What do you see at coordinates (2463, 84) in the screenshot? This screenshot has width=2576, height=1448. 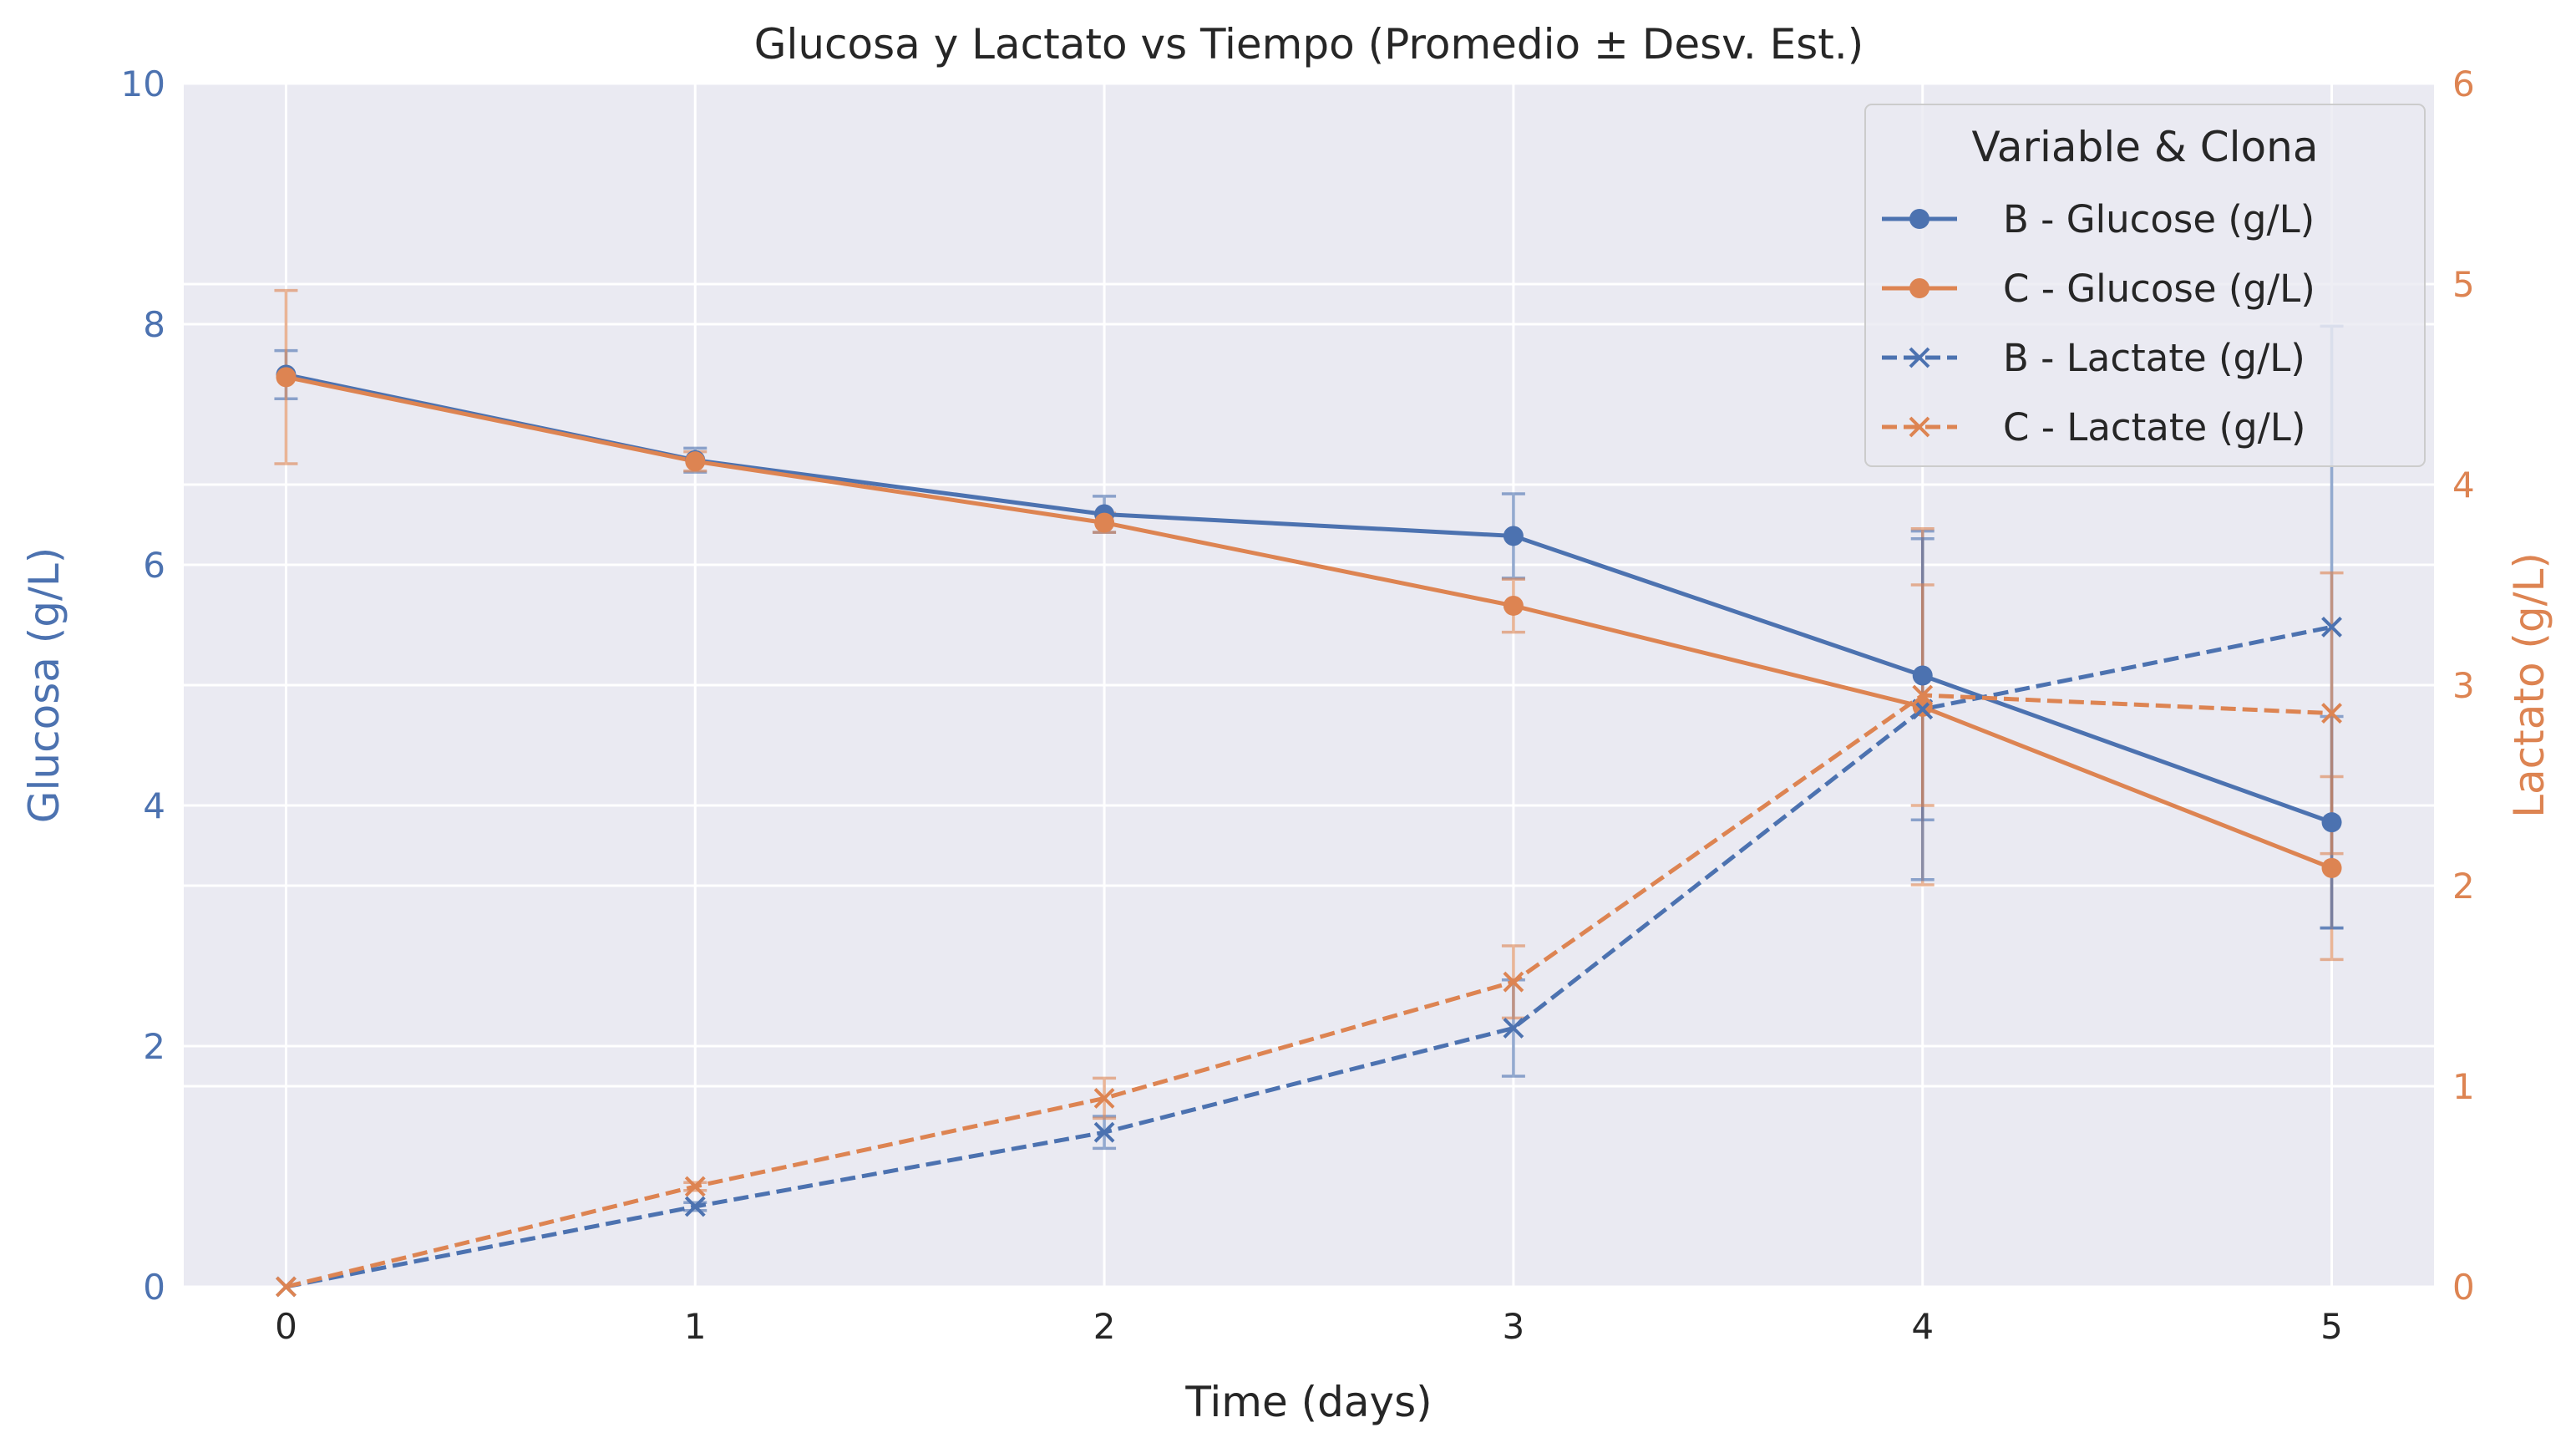 I see `right-tick-label: 6` at bounding box center [2463, 84].